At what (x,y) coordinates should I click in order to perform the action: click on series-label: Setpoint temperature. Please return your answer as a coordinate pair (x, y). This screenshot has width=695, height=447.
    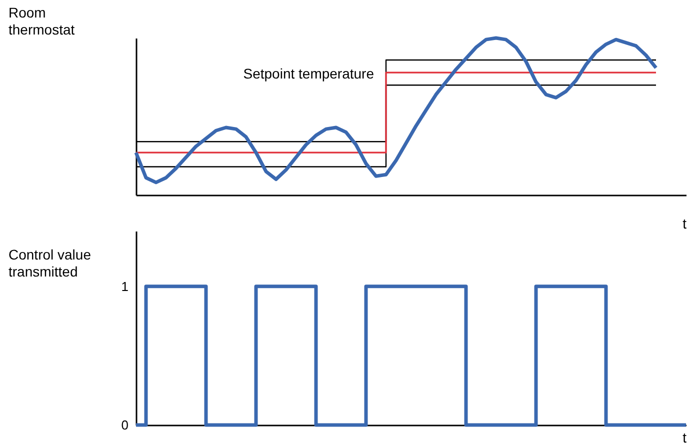
    Looking at the image, I should click on (308, 74).